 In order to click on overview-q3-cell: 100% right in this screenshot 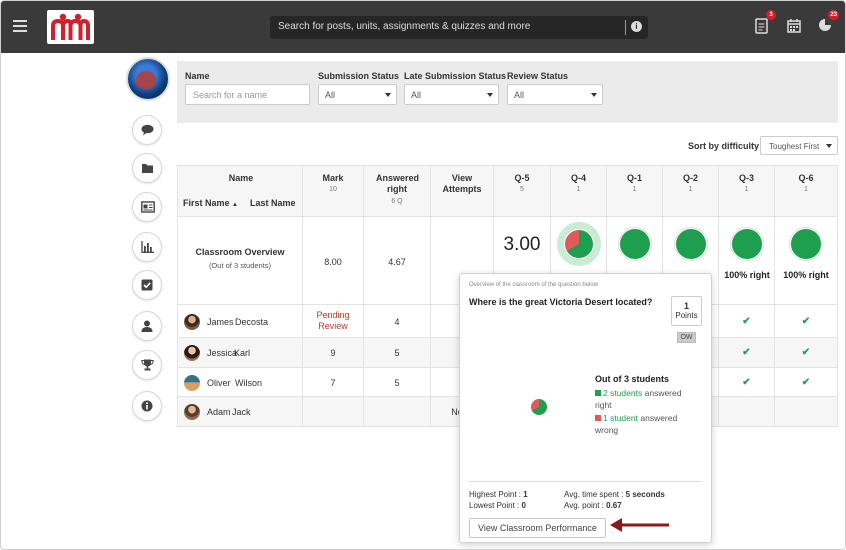, I will do `click(747, 261)`.